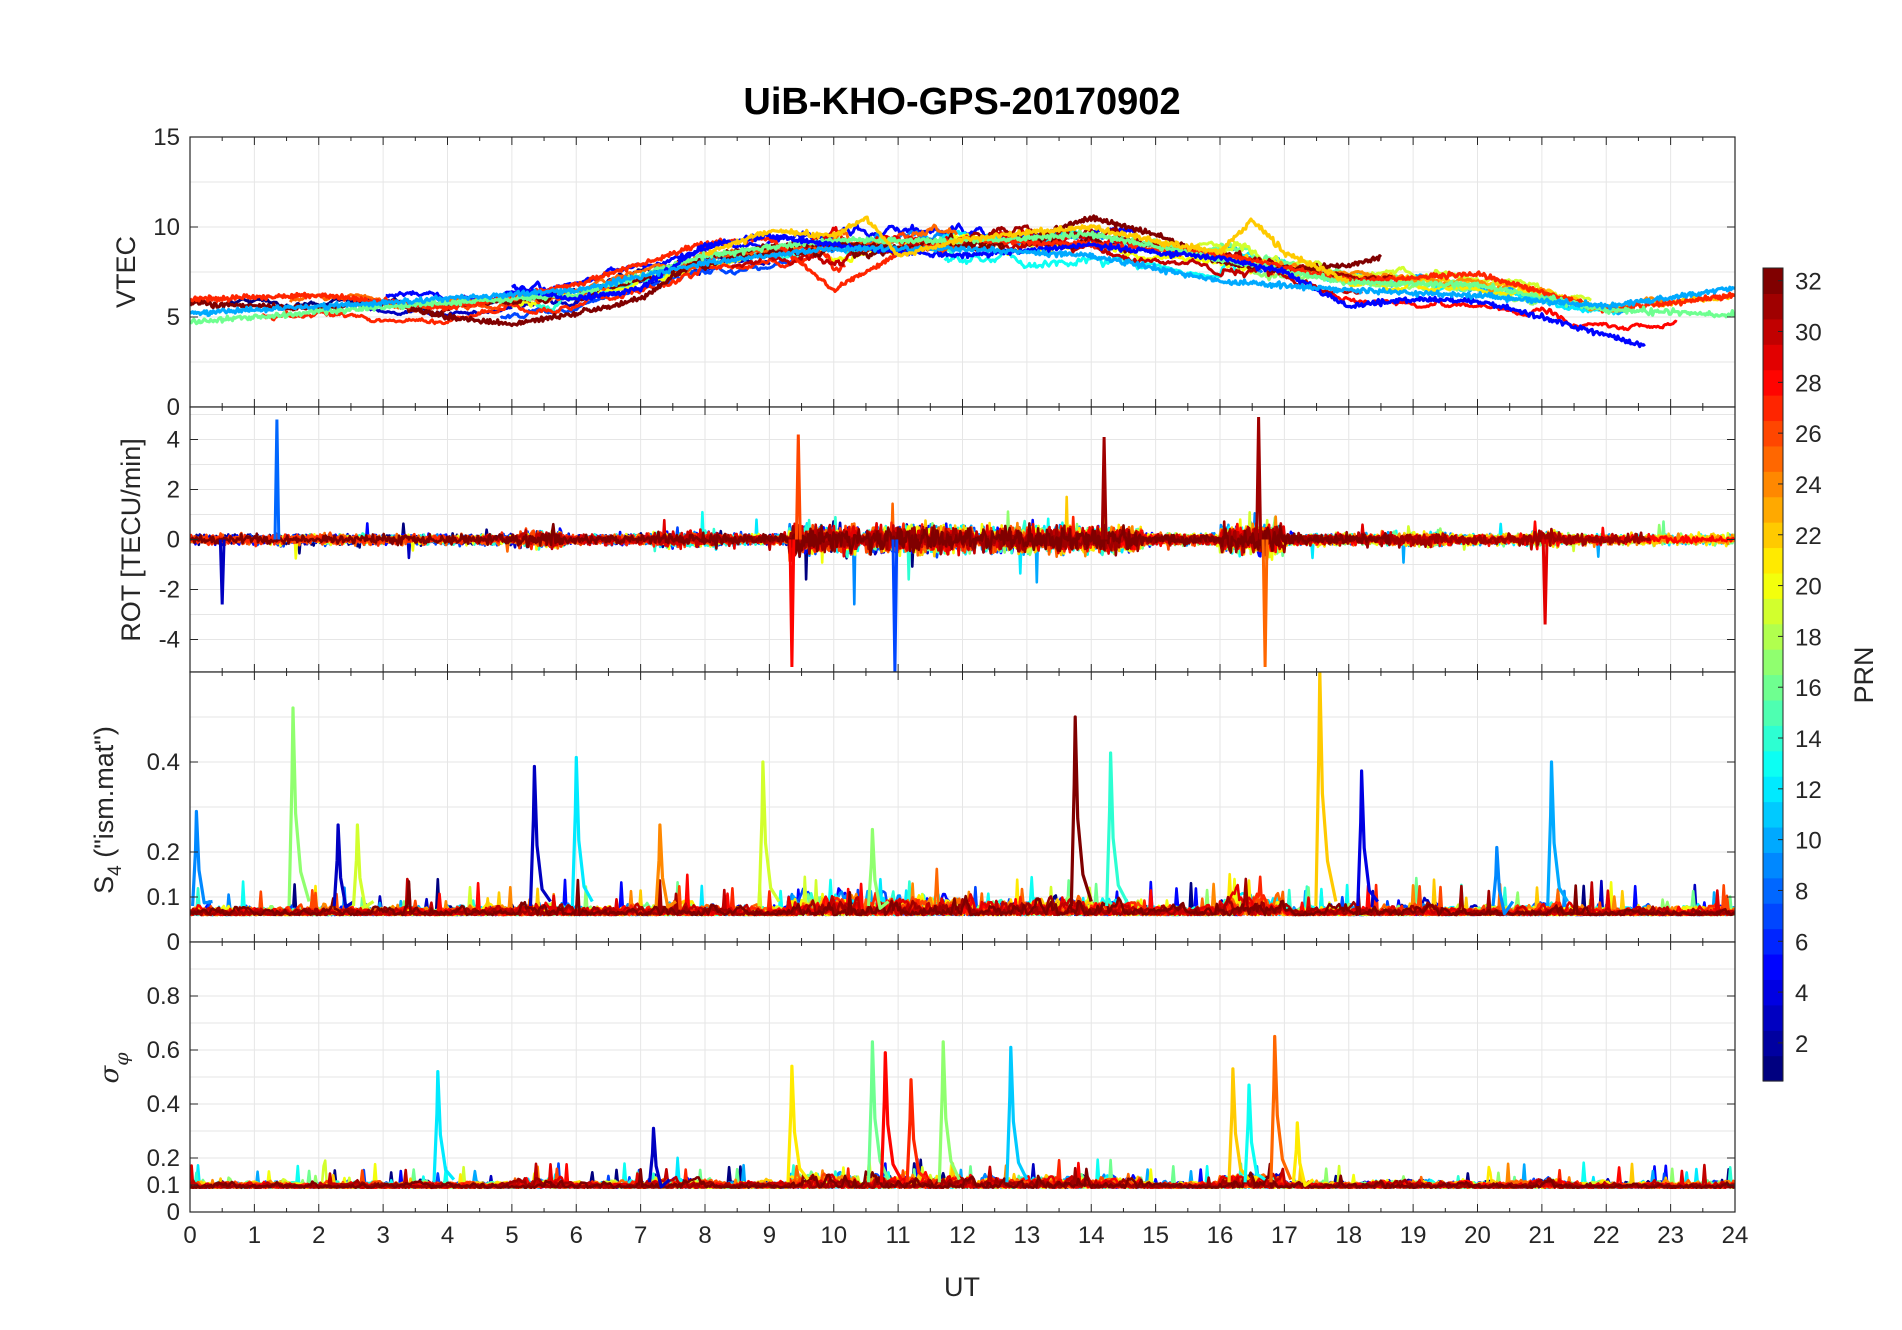 The image size is (1902, 1330). Describe the element at coordinates (1542, 1235) in the screenshot. I see `x-tick-label: 21` at that location.